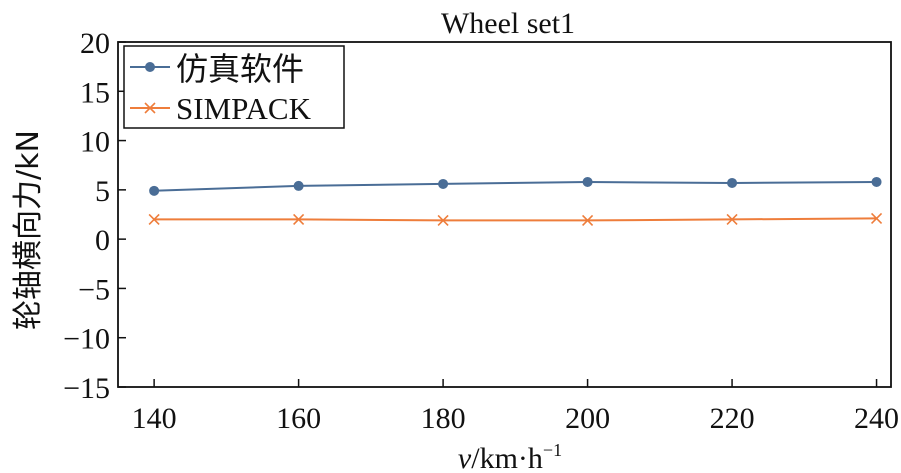 This screenshot has height=473, width=901. I want to click on legend: 仿真软件 SIMPACK, so click(234, 87).